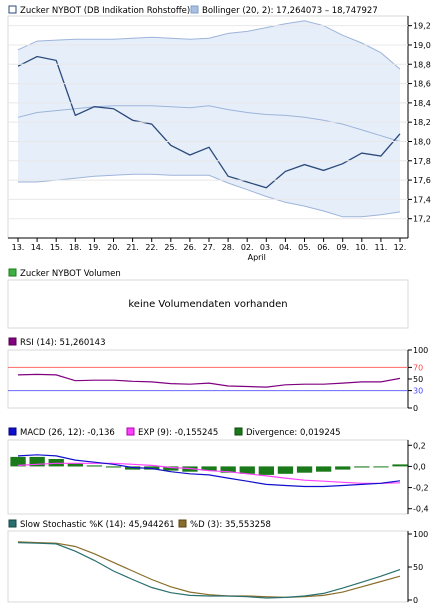  Describe the element at coordinates (67, 433) in the screenshot. I see `macd-legend-label: MACD (26, 12): -0,136` at that location.